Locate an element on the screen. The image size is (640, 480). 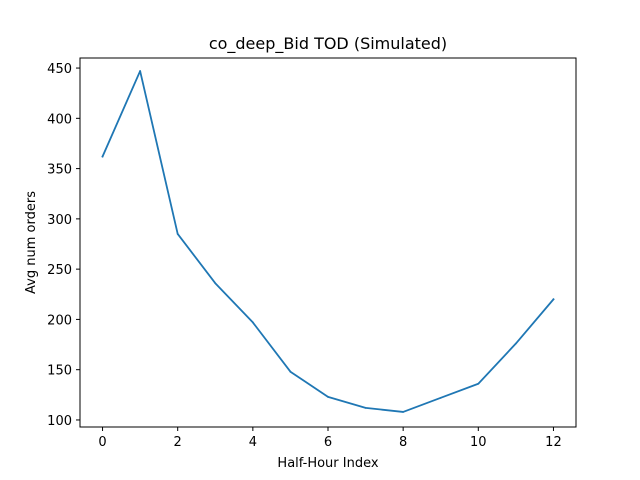
x-tick-label: 4 is located at coordinates (253, 442).